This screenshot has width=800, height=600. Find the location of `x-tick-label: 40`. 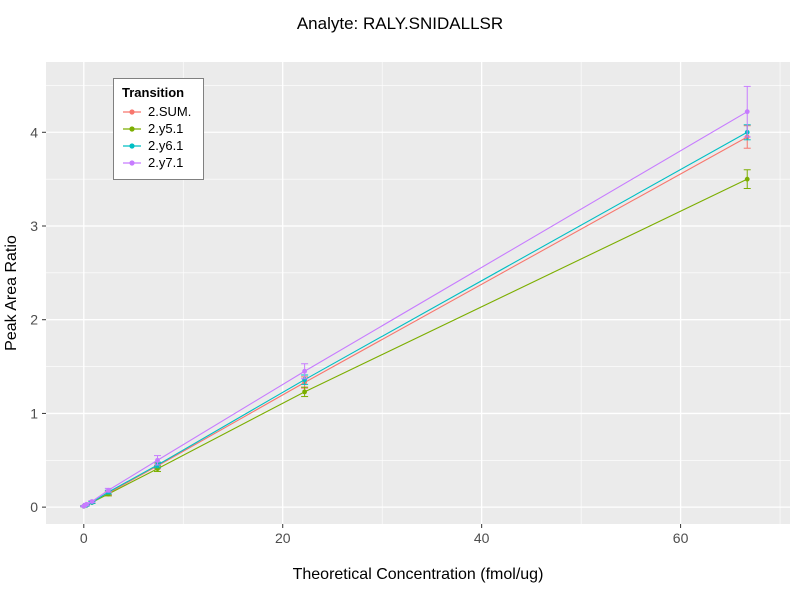

x-tick-label: 40 is located at coordinates (482, 538).